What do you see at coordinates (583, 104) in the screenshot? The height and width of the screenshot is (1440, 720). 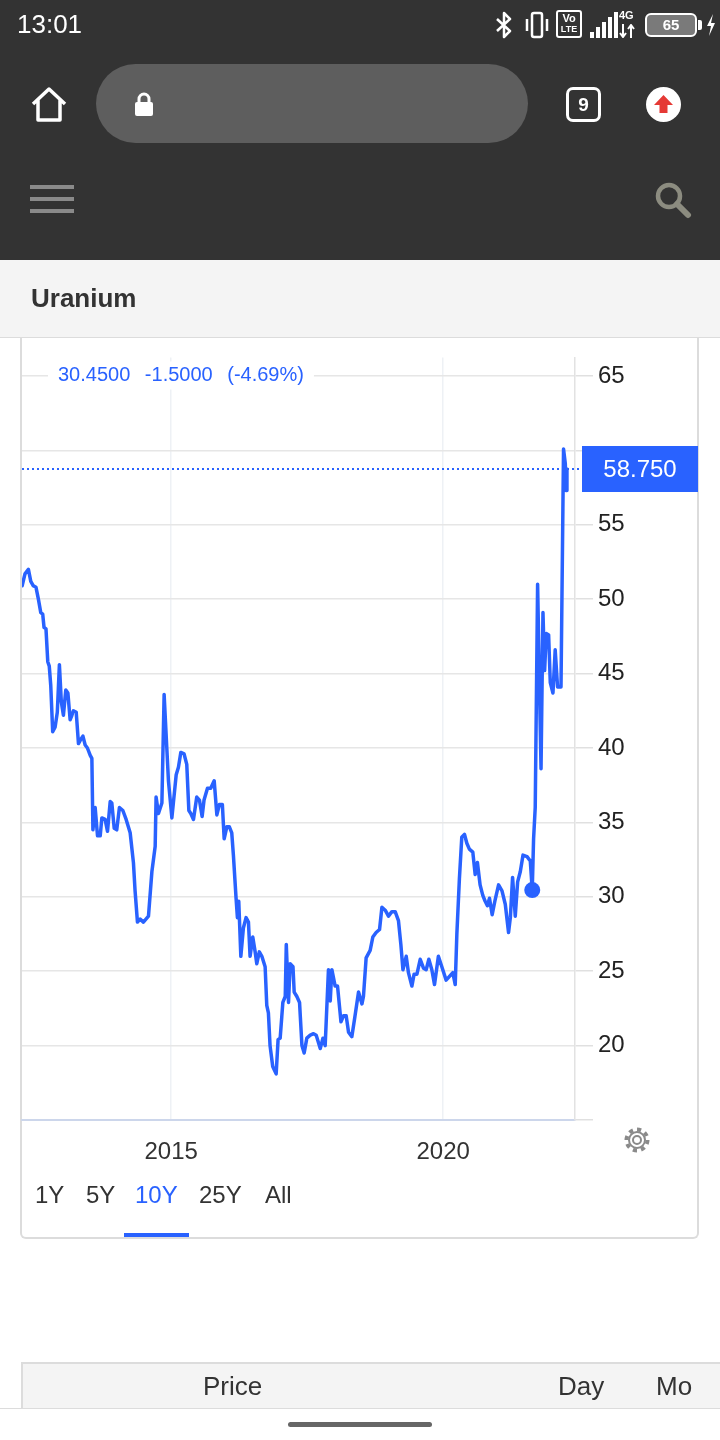 I see `tabs-icon: 9` at bounding box center [583, 104].